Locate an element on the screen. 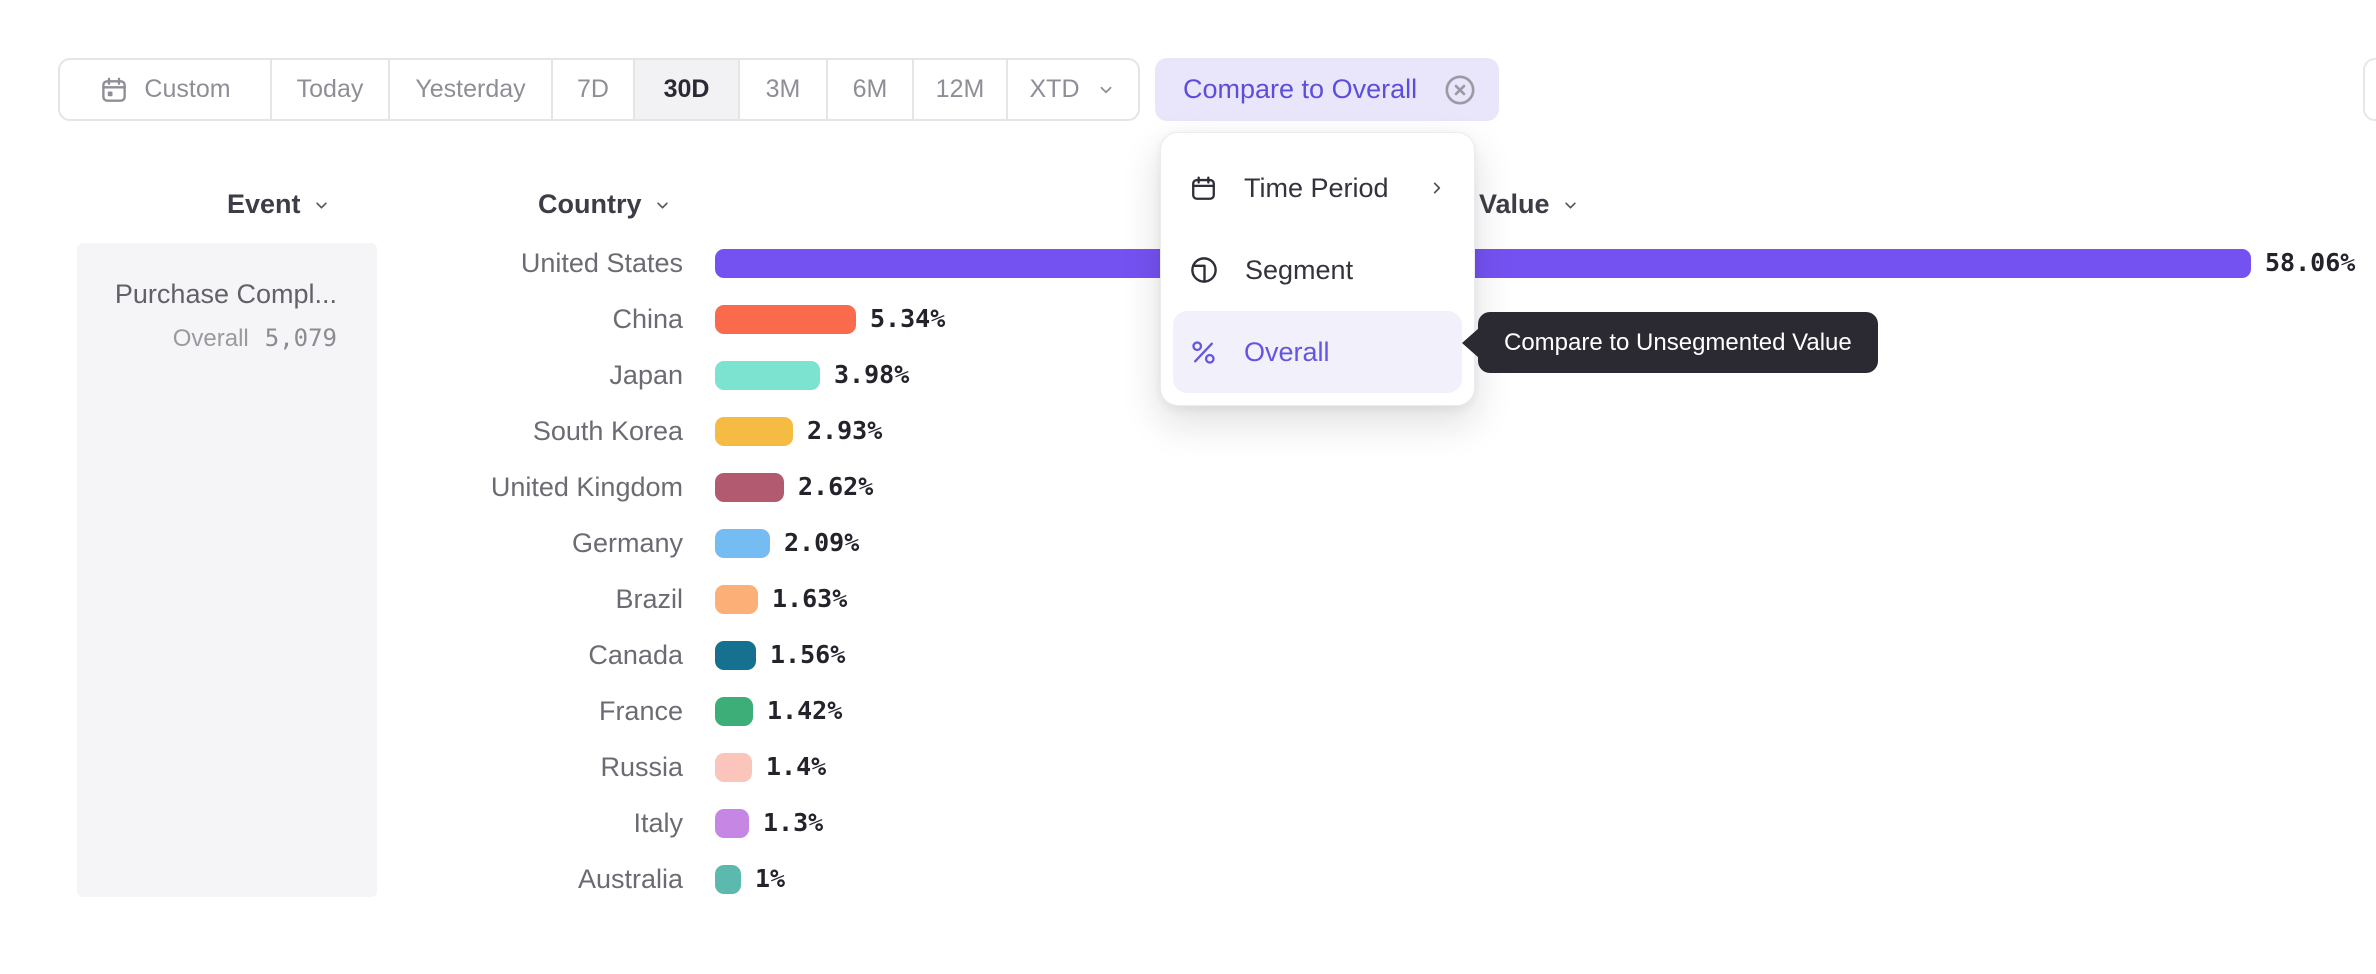 The image size is (2376, 974). bar-japan is located at coordinates (767, 375).